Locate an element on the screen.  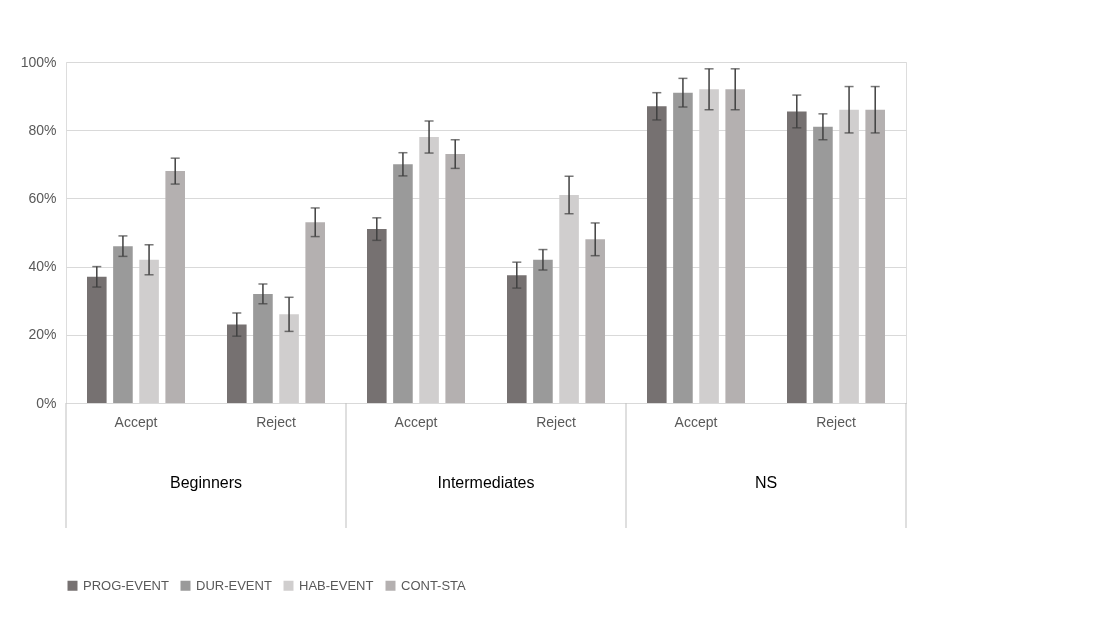
text: NS is located at coordinates (766, 482).